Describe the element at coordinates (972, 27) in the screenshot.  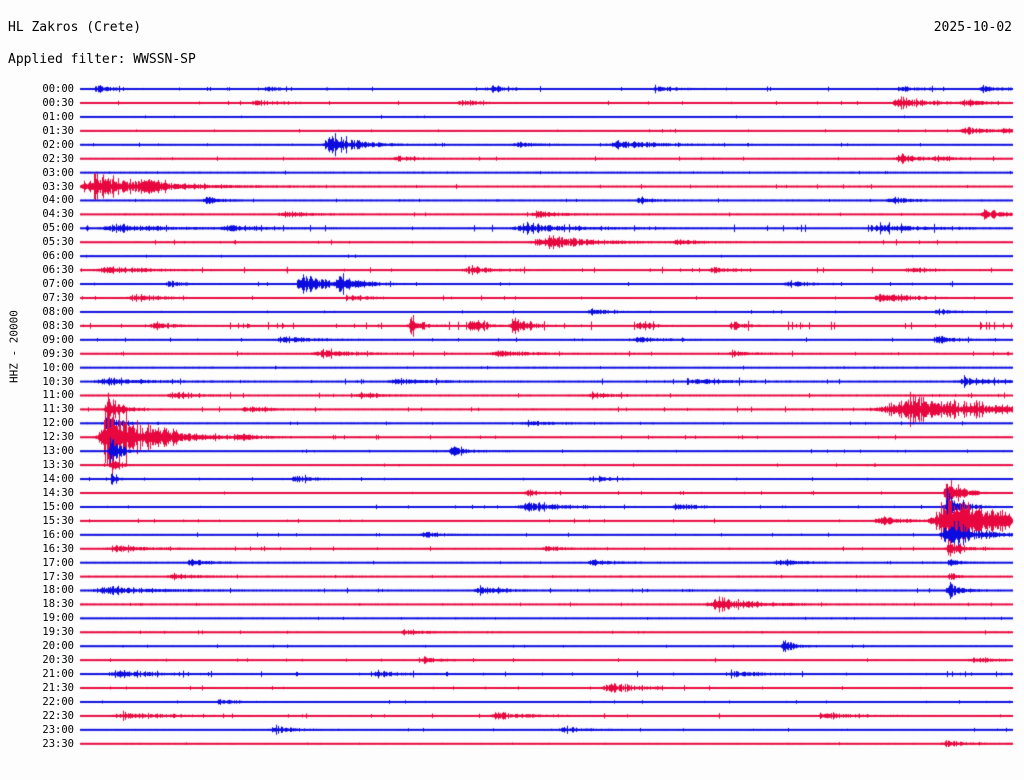
I see `date-label: 2025-10-02` at that location.